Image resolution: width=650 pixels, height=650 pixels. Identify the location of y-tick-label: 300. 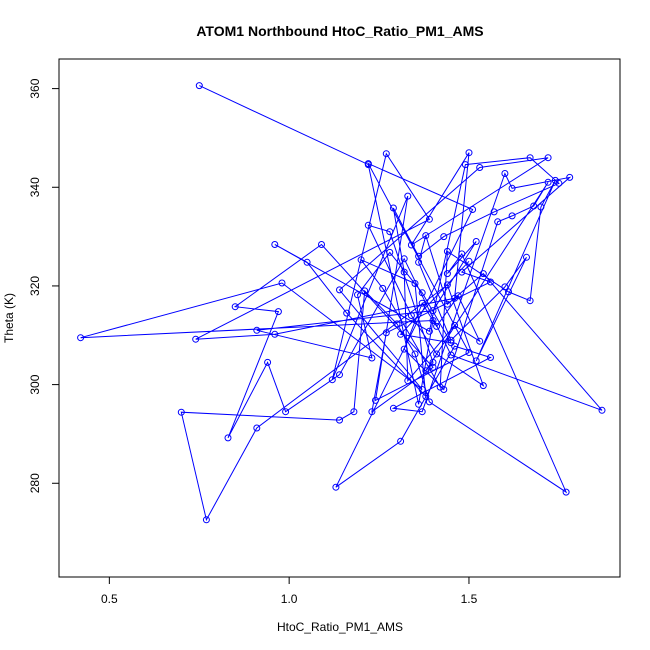
(35, 384).